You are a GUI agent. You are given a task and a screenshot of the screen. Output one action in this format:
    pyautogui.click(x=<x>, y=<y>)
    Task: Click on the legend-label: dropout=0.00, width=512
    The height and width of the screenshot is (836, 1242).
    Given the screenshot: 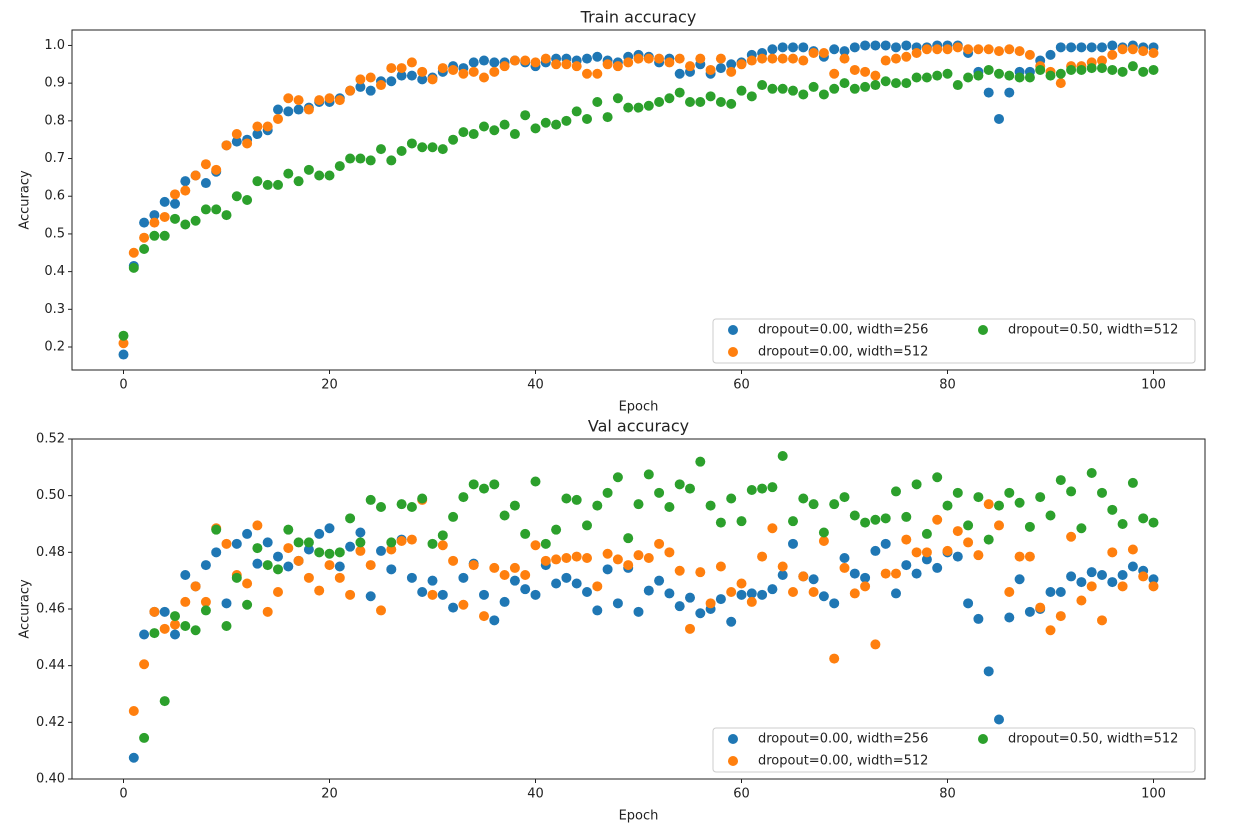 What is the action you would take?
    pyautogui.click(x=843, y=761)
    